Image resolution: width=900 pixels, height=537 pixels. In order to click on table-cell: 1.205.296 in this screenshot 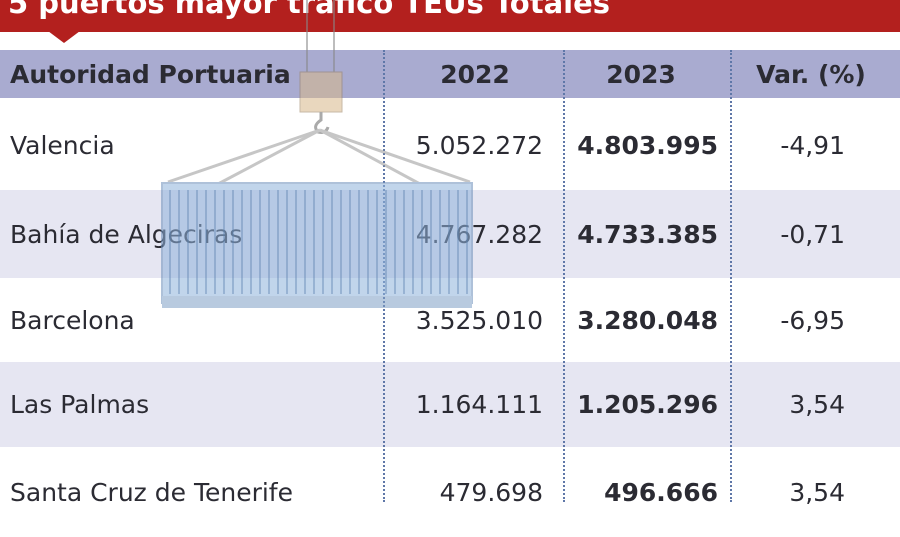, I will do `click(647, 404)`.